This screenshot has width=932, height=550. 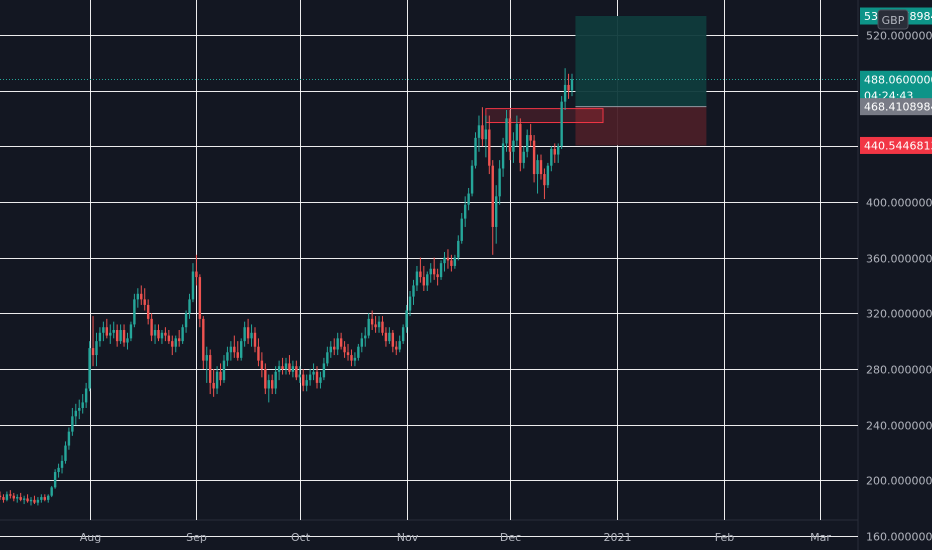 I want to click on price-tag: 440.54468133, so click(x=896, y=145).